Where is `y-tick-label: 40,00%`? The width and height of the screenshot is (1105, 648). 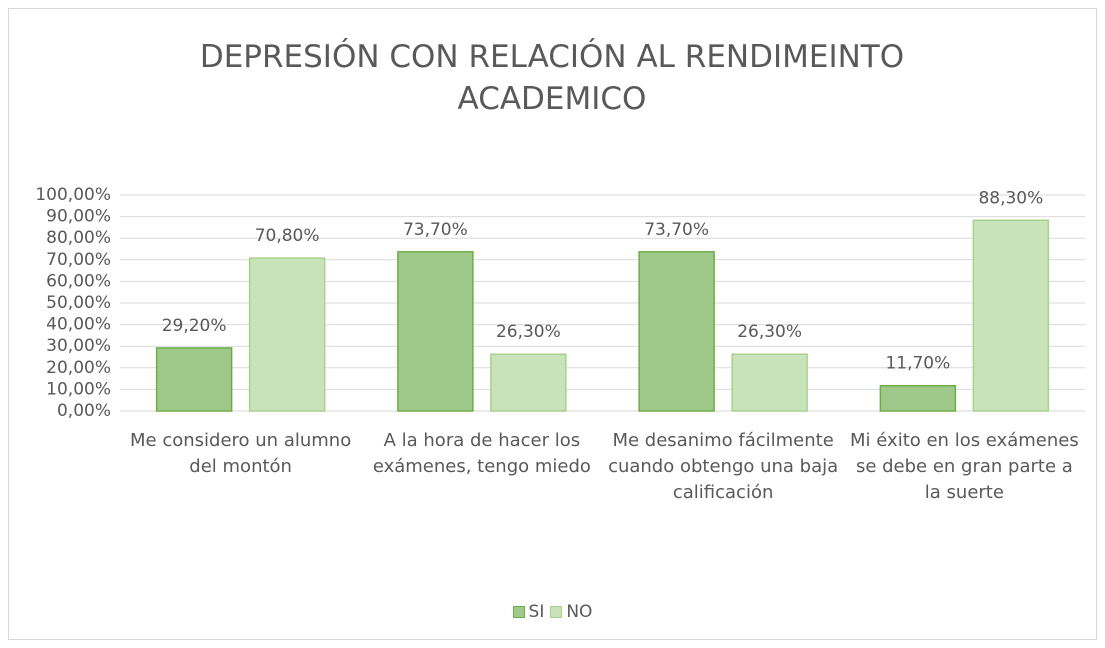
y-tick-label: 40,00% is located at coordinates (78, 325).